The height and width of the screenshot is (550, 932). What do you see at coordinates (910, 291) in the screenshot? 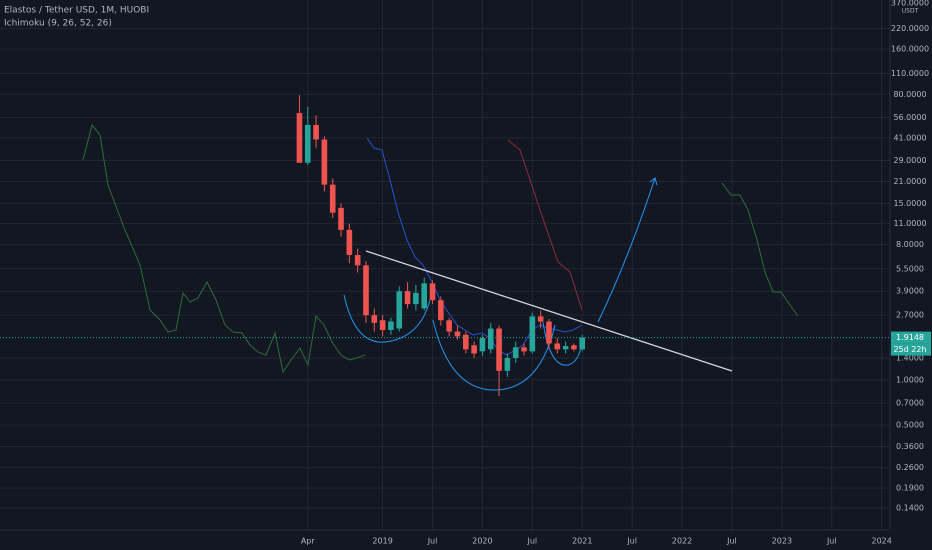
I see `y-tick-label: 3.9000` at bounding box center [910, 291].